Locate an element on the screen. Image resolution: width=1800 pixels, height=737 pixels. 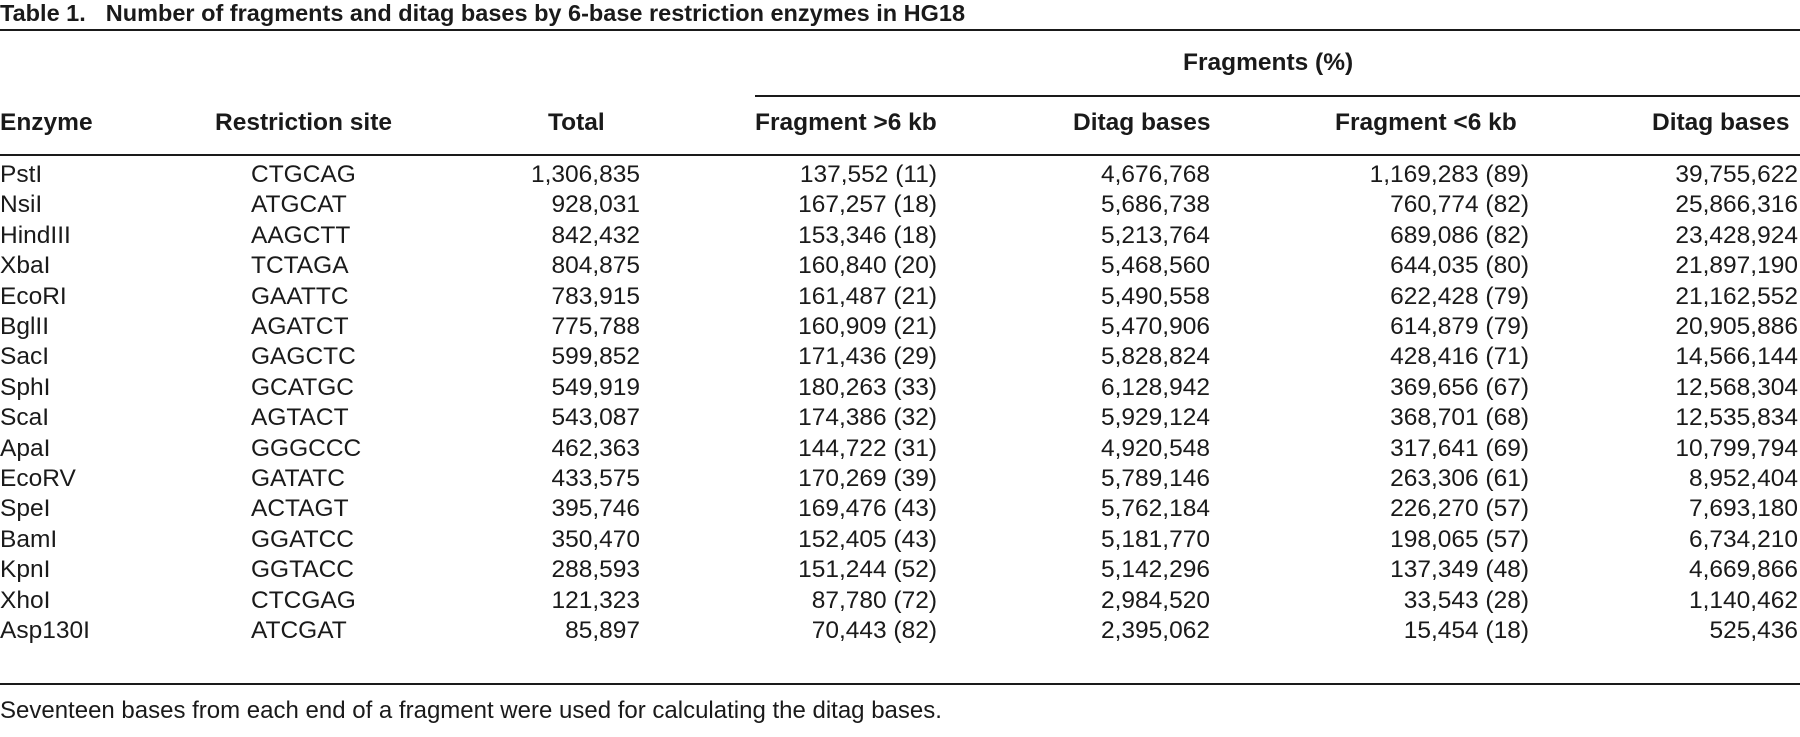
cell-fragment-lt-6kb: 622,428 (79) is located at coordinates (1459, 296).